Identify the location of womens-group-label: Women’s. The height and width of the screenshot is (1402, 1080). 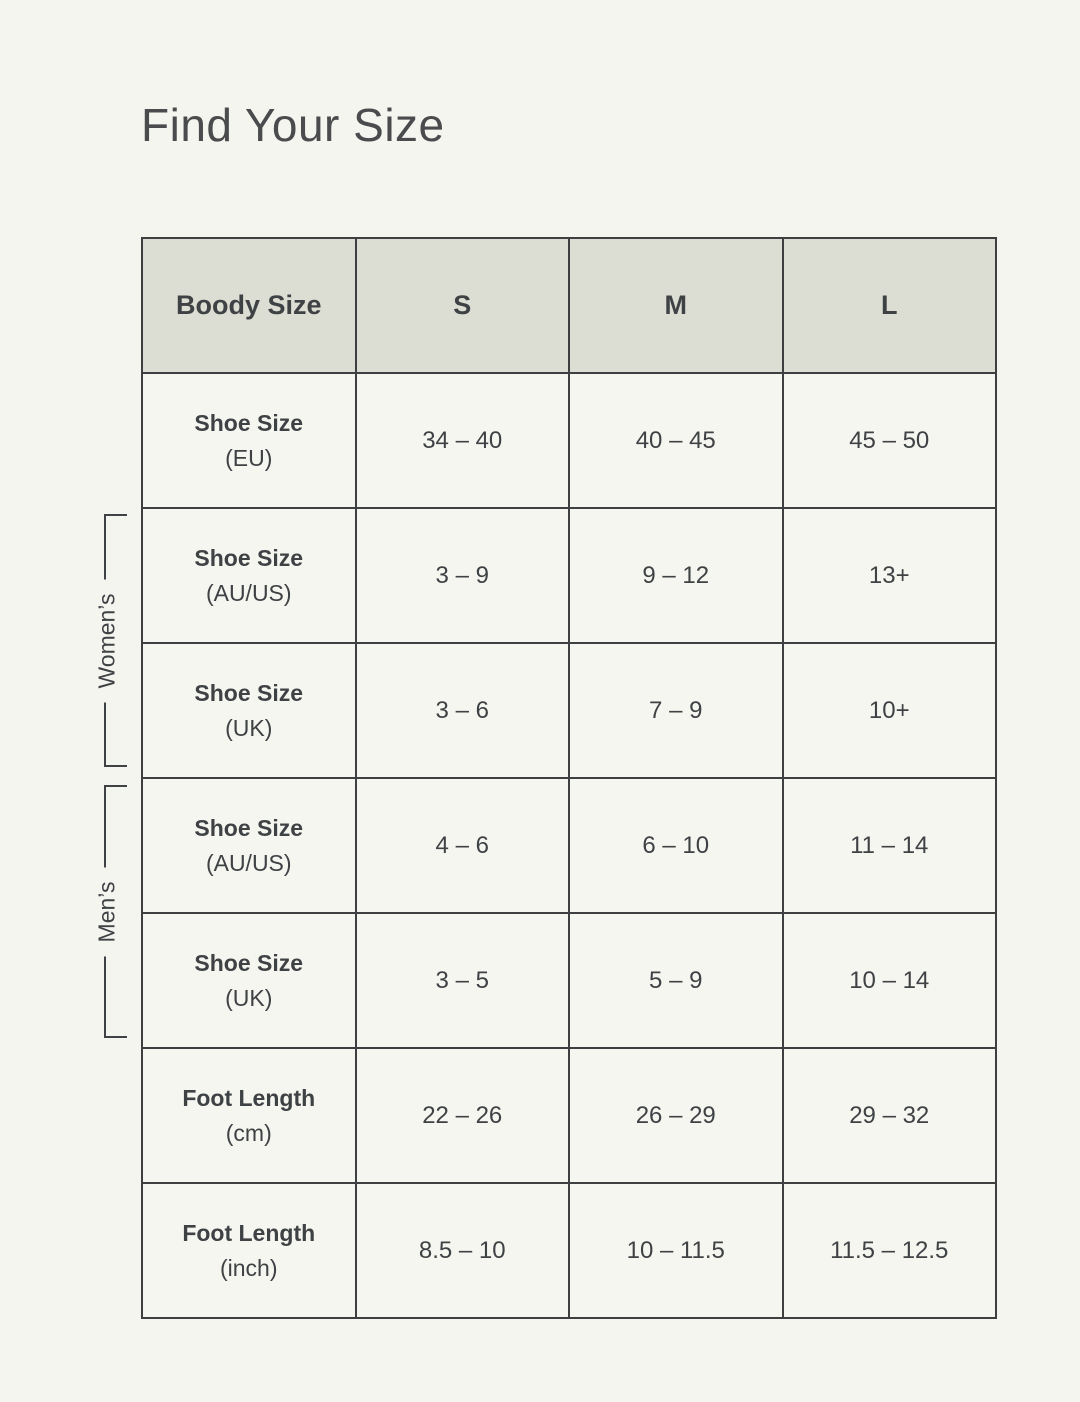
(107, 640).